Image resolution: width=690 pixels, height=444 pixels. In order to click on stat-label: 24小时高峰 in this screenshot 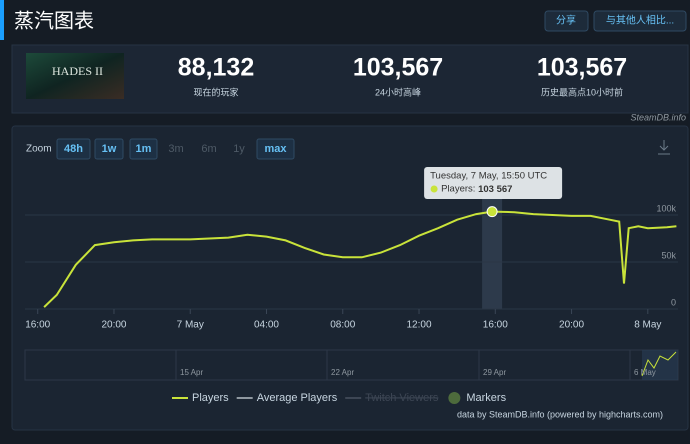, I will do `click(398, 91)`.